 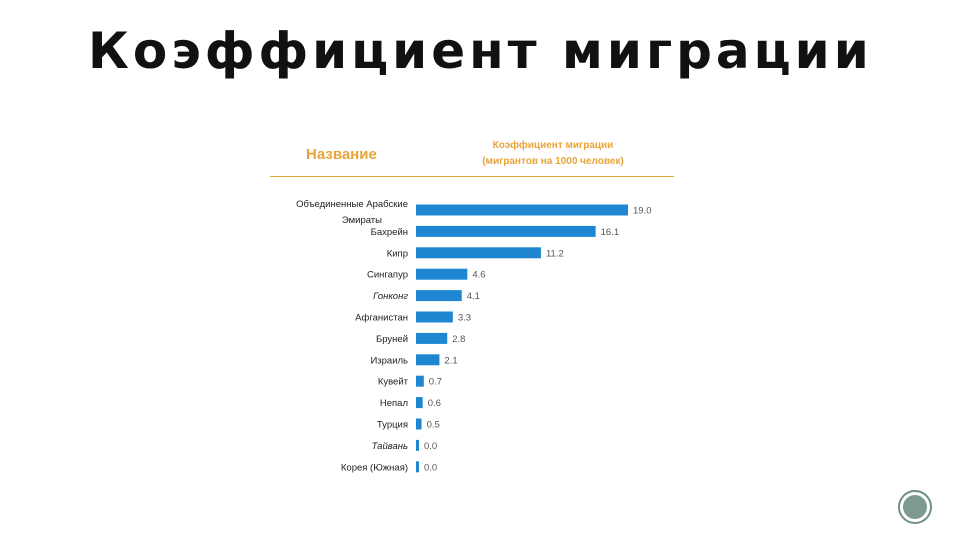 What do you see at coordinates (374, 467) in the screenshot?
I see `category-label: Корея (Южная)` at bounding box center [374, 467].